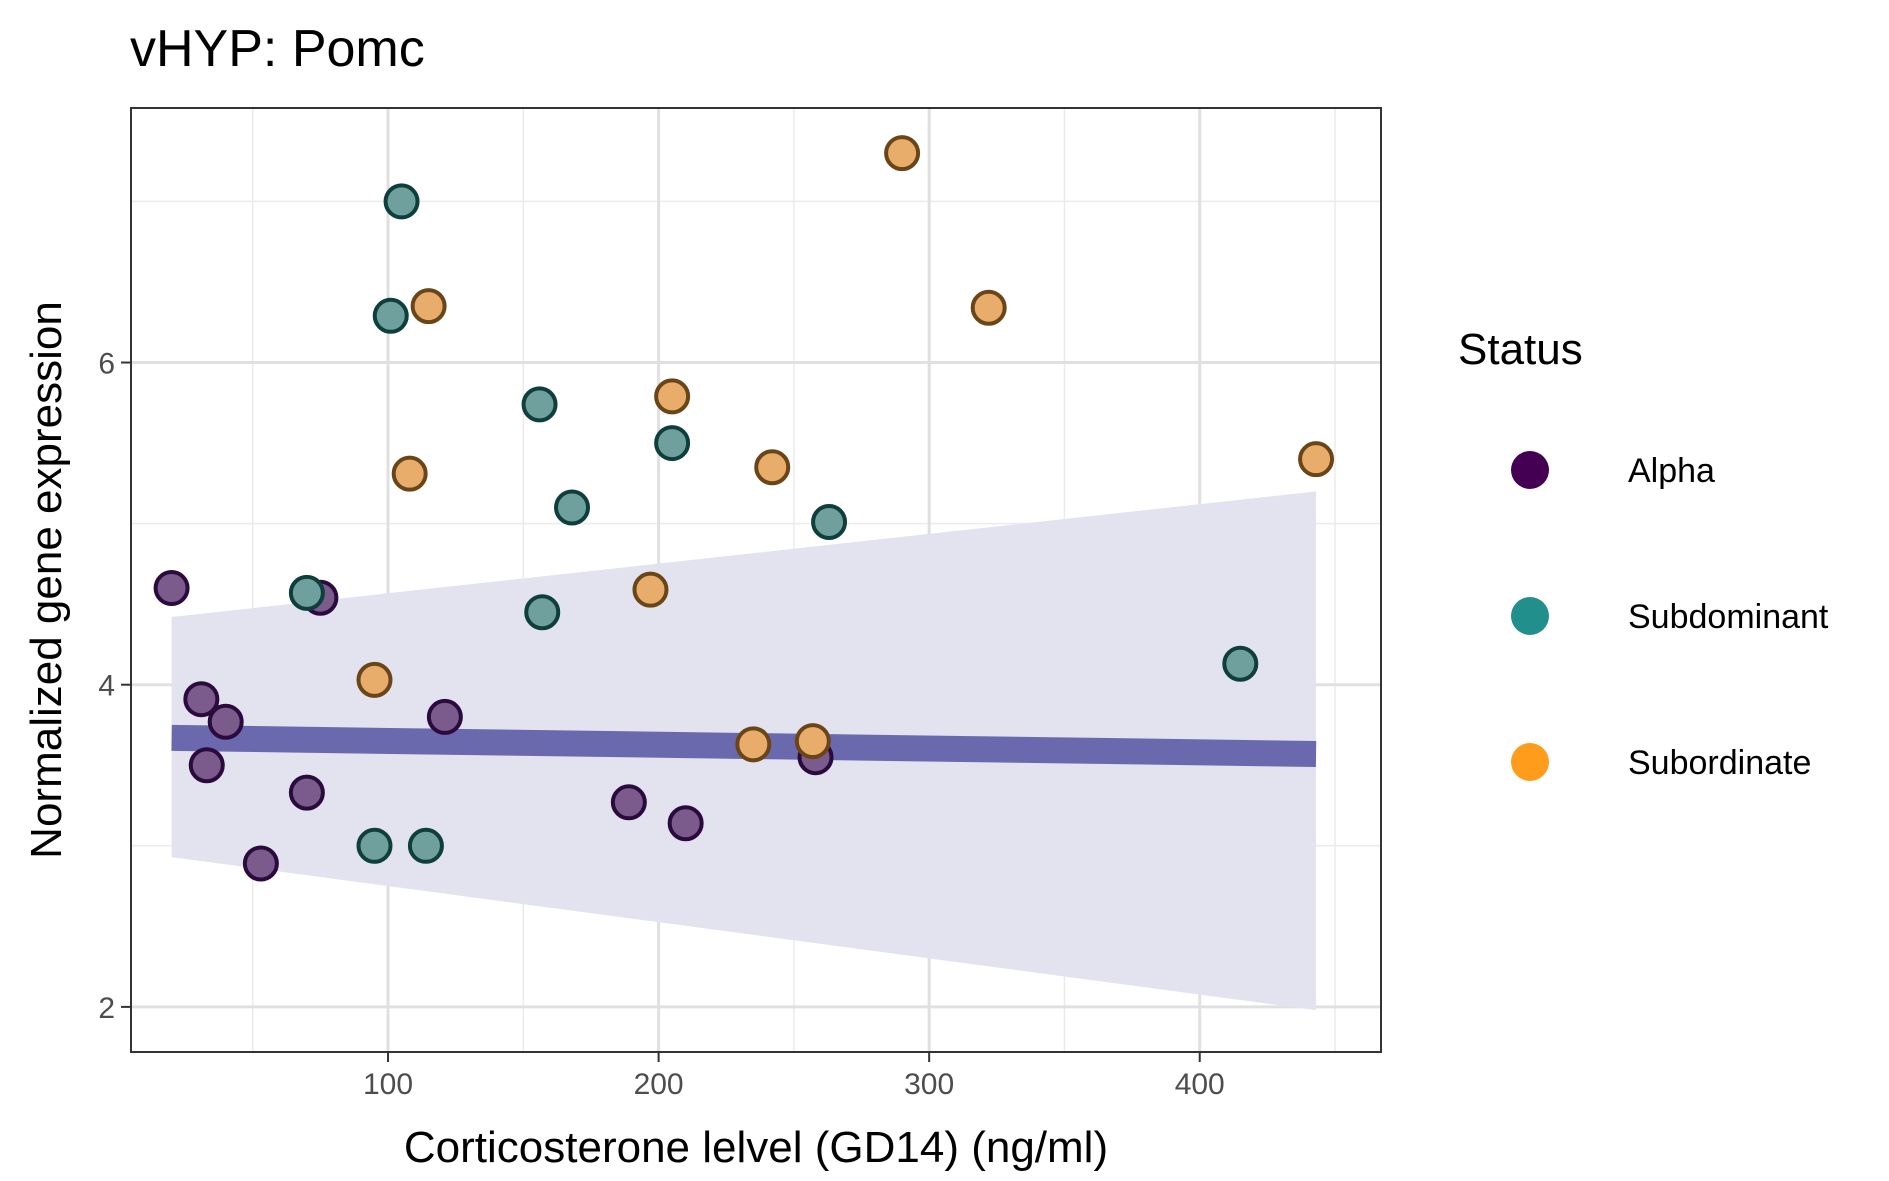  What do you see at coordinates (1530, 762) in the screenshot?
I see `legend-key-subordinate` at bounding box center [1530, 762].